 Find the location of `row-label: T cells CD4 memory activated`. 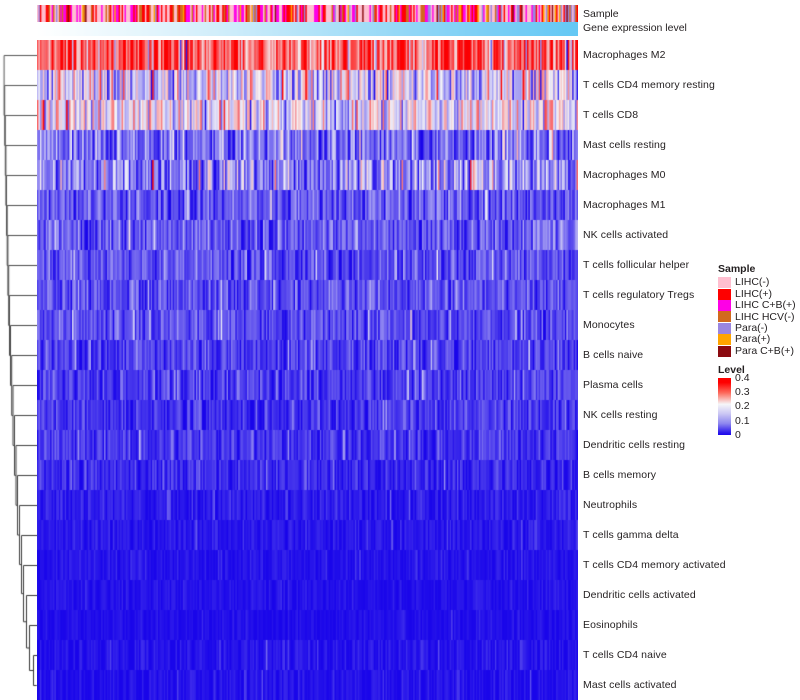

row-label: T cells CD4 memory activated is located at coordinates (654, 565).